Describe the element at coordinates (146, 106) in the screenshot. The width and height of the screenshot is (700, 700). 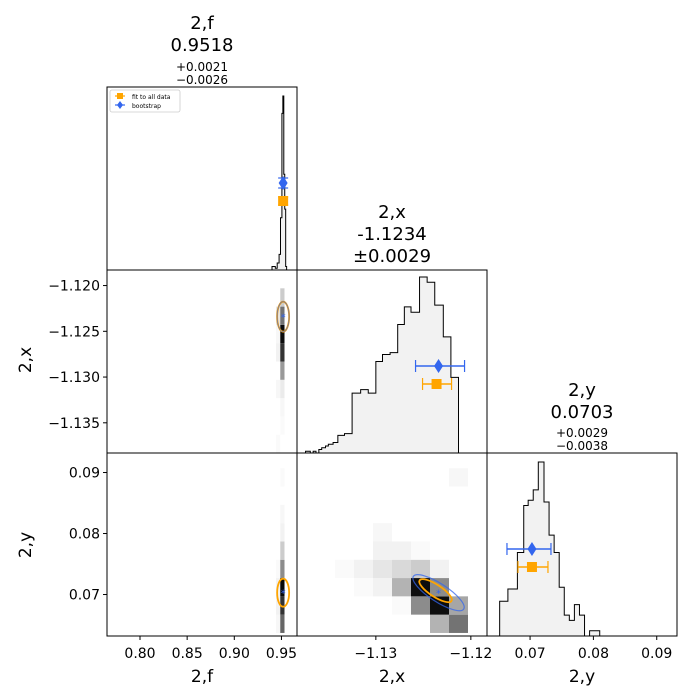
I see `legend-bootstrap-label: bootstrap` at that location.